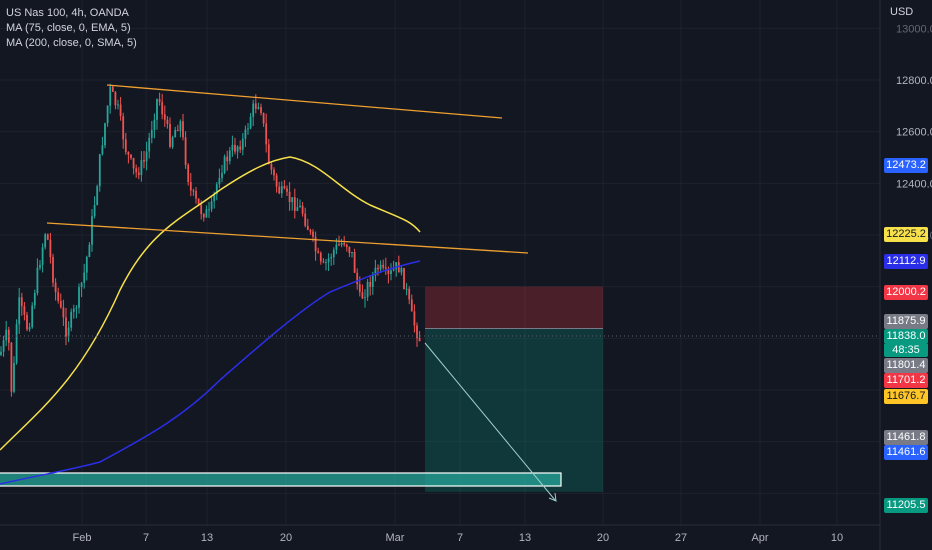  Describe the element at coordinates (681, 538) in the screenshot. I see `x-tick-label: 27` at that location.